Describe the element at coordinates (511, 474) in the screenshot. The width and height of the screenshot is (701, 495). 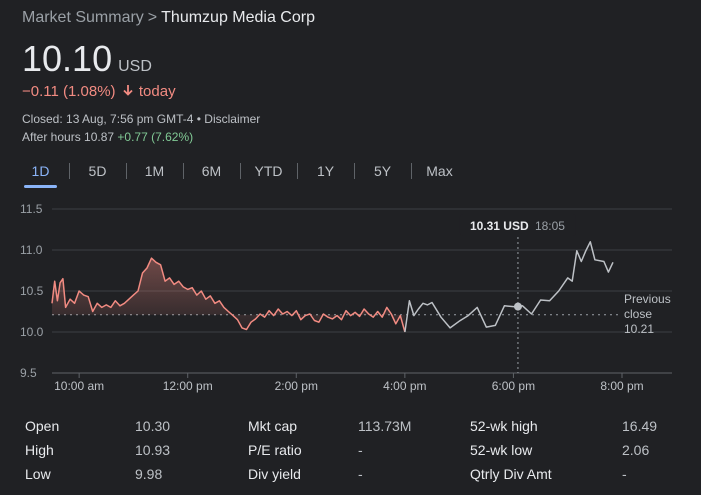
I see `stat-label: Qtrly Div Amt` at that location.